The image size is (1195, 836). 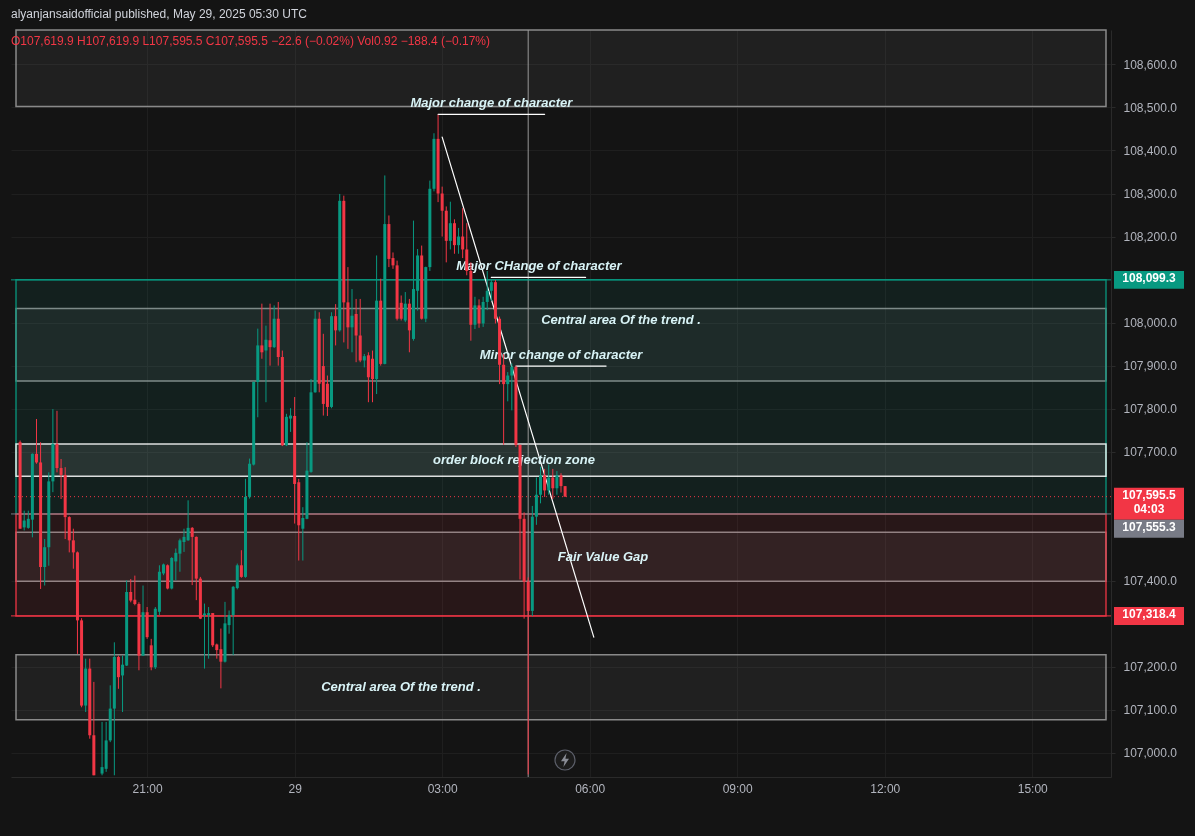 What do you see at coordinates (1150, 194) in the screenshot?
I see `y-tick-label: 108,300.0` at bounding box center [1150, 194].